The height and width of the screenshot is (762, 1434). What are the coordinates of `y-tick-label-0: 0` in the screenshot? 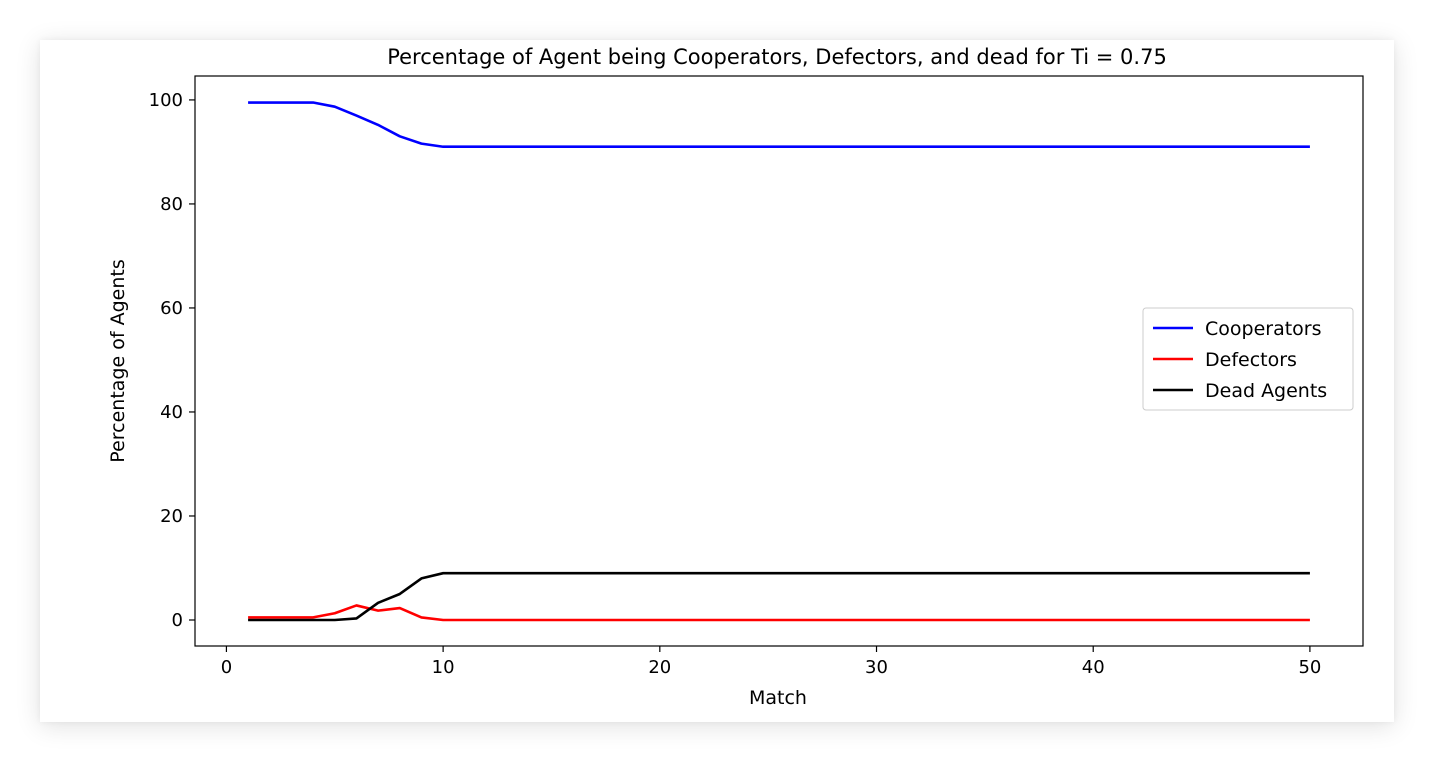 It's located at (177, 620).